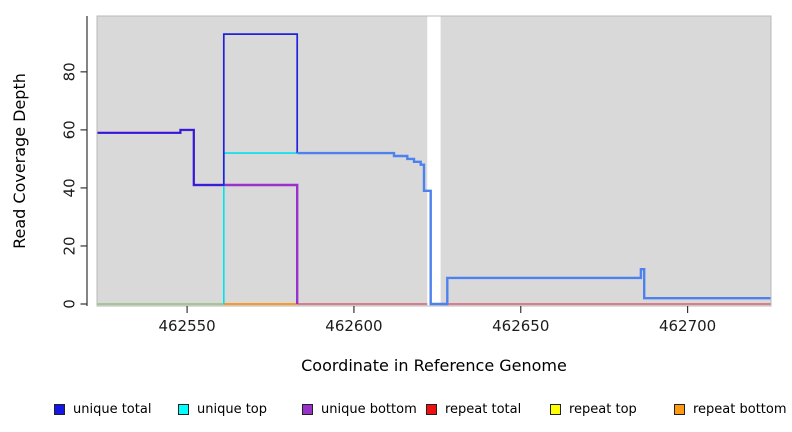 The width and height of the screenshot is (792, 432). I want to click on legend-item-unique-bottom: unique bottom, so click(359, 409).